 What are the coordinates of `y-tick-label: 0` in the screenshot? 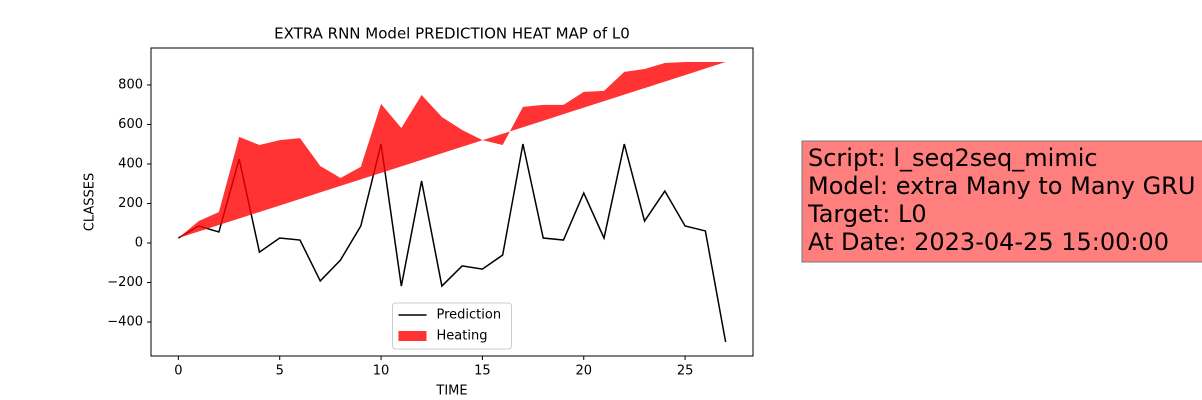 It's located at (139, 242).